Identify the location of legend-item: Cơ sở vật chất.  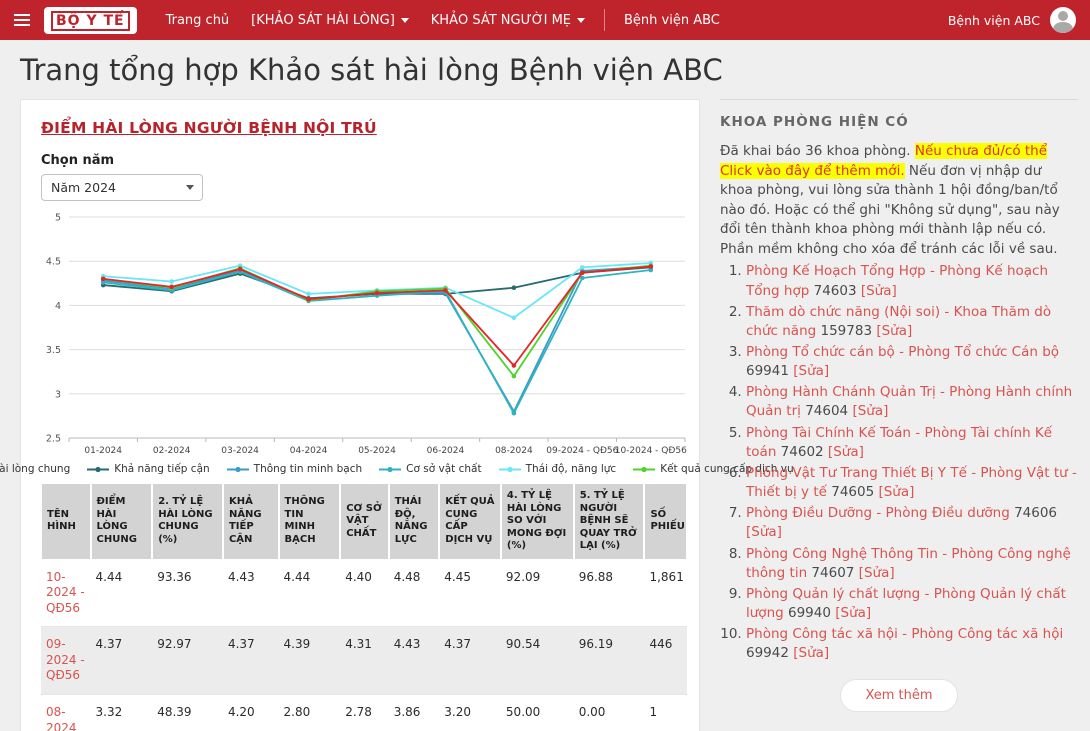
(430, 469).